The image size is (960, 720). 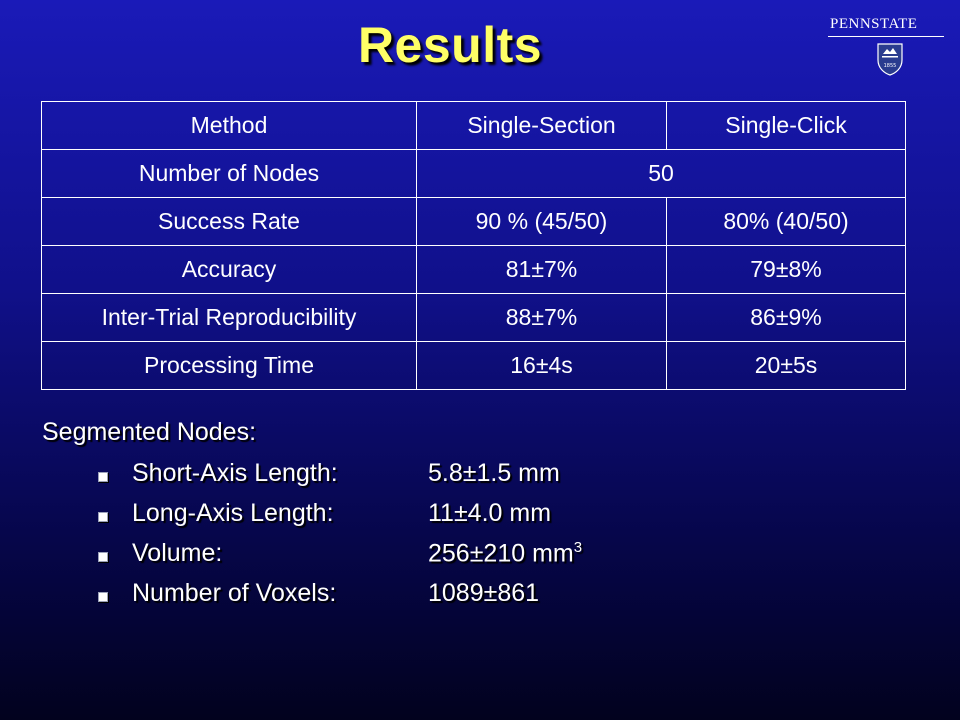 I want to click on table-row: Processing Time 16±4s 20±5s, so click(x=473, y=365).